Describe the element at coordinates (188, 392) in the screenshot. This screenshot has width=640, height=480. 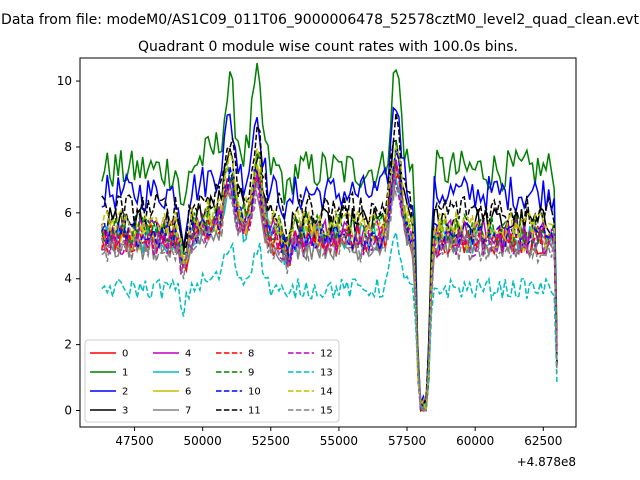
I see `legend-label-6: 6` at that location.